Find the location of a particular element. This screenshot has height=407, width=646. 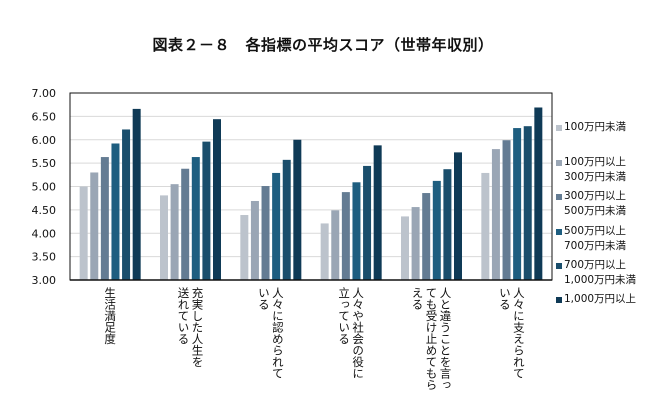

legend-label: 1,000万円以上 is located at coordinates (600, 299).